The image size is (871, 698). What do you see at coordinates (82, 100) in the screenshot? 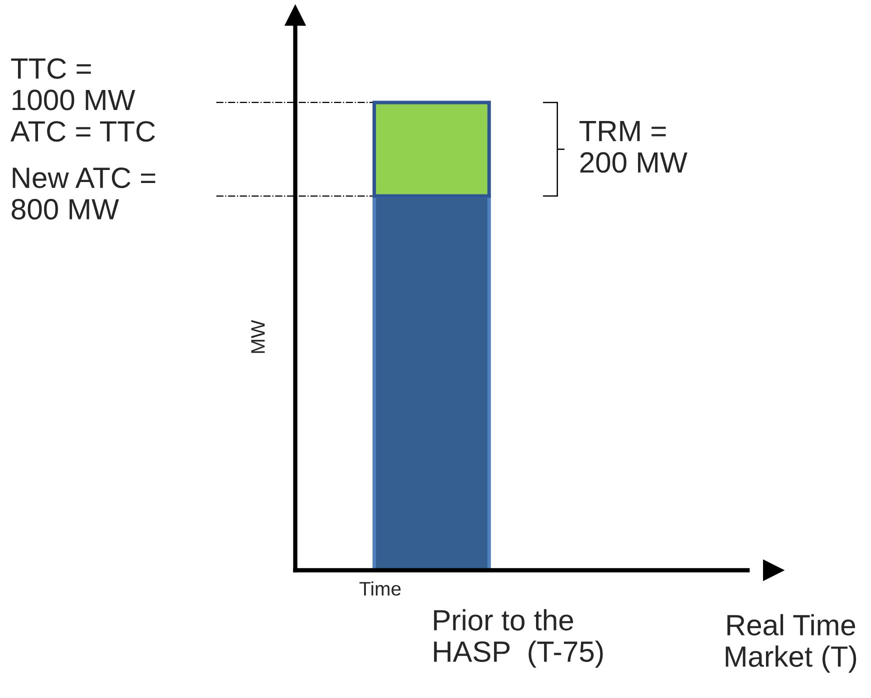
I see `ref-line-label: TTC = 1000 MW ATC = TTC` at bounding box center [82, 100].